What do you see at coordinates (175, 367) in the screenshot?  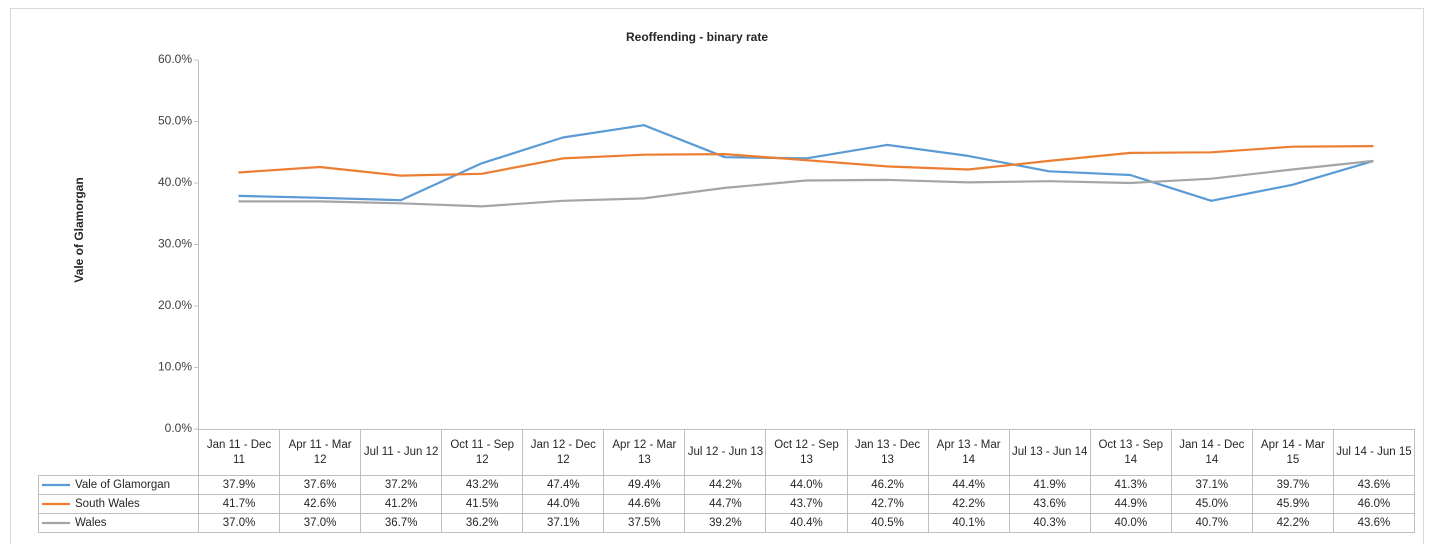 I see `y-tick-label: 10.0%` at bounding box center [175, 367].